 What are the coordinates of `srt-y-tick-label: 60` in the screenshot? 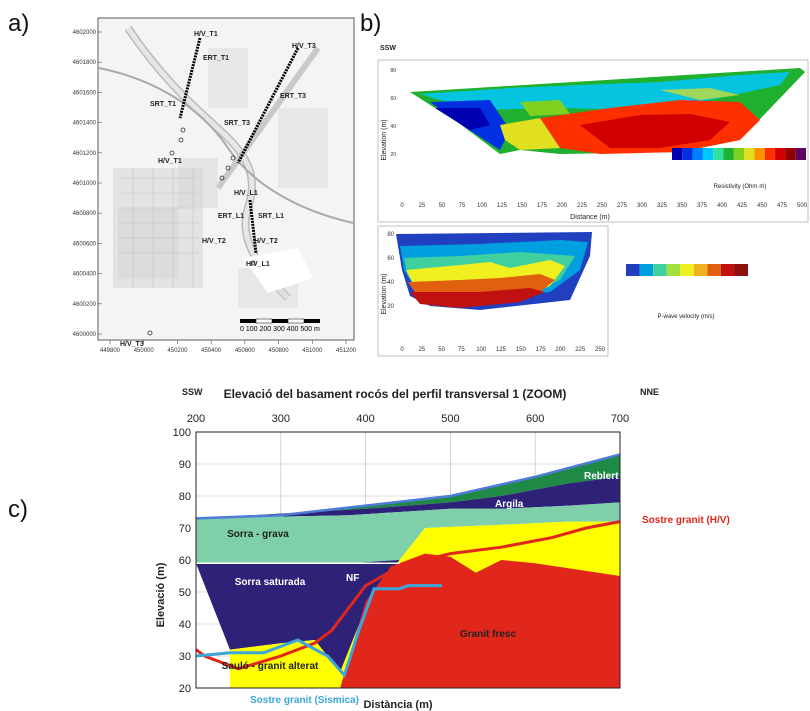 It's located at (390, 259).